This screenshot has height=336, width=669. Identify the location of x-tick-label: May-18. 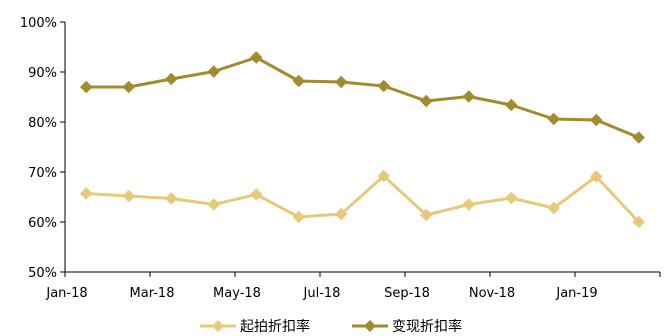
(237, 293).